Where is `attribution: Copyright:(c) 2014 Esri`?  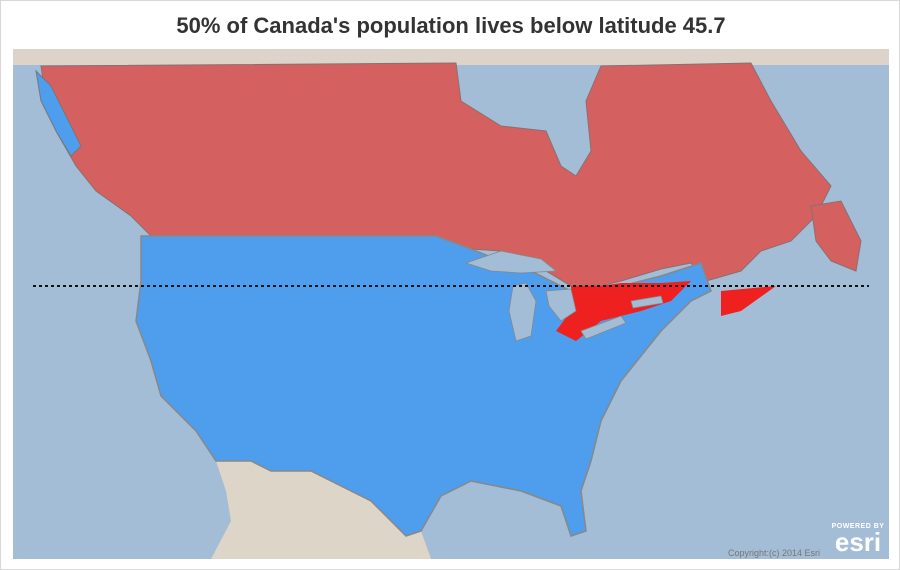
attribution: Copyright:(c) 2014 Esri is located at coordinates (774, 553).